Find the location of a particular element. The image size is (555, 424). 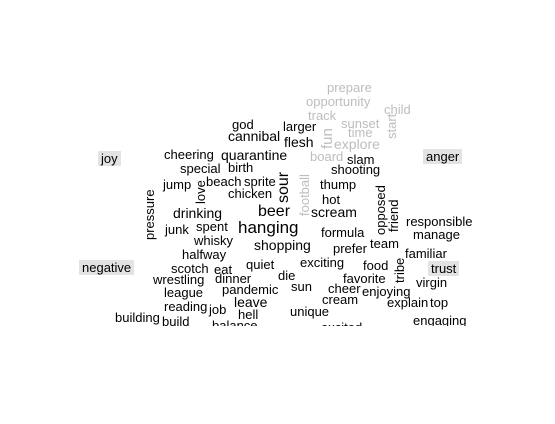

word: food is located at coordinates (376, 265).